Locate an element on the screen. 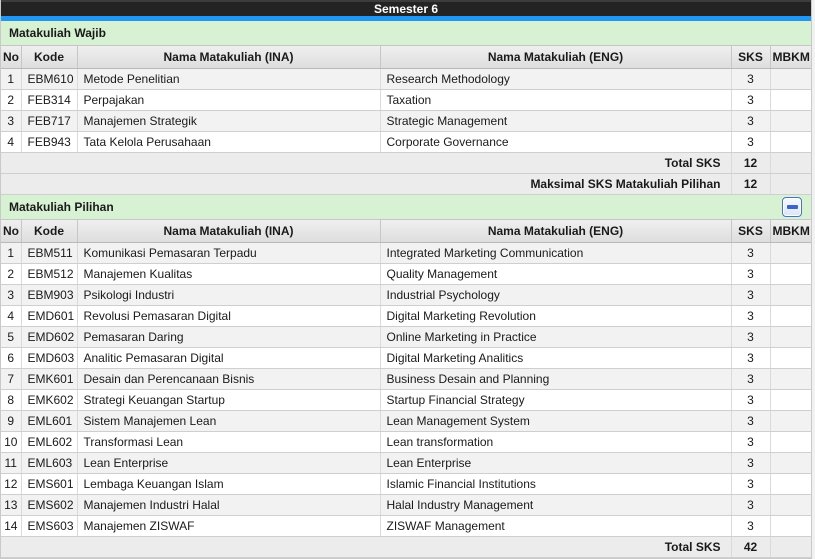 The width and height of the screenshot is (815, 559). cell-no: 3 is located at coordinates (11, 295).